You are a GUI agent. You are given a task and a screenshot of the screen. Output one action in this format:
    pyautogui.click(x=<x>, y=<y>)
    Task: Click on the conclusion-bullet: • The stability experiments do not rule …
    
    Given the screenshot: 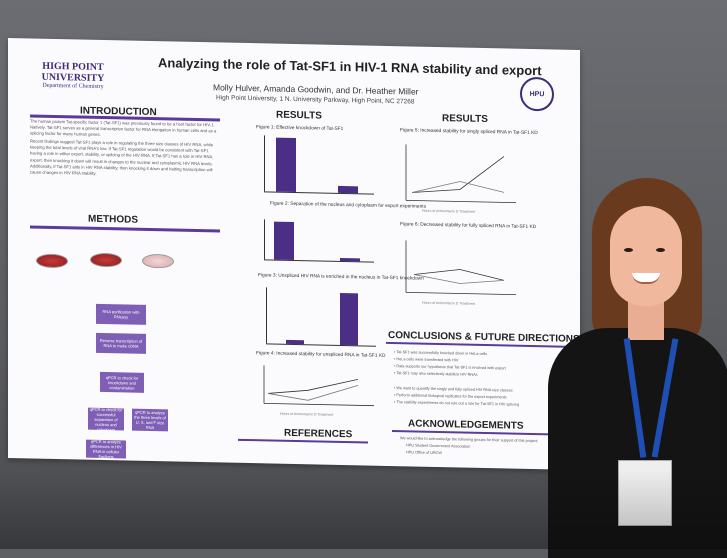 What is the action you would take?
    pyautogui.click(x=457, y=403)
    